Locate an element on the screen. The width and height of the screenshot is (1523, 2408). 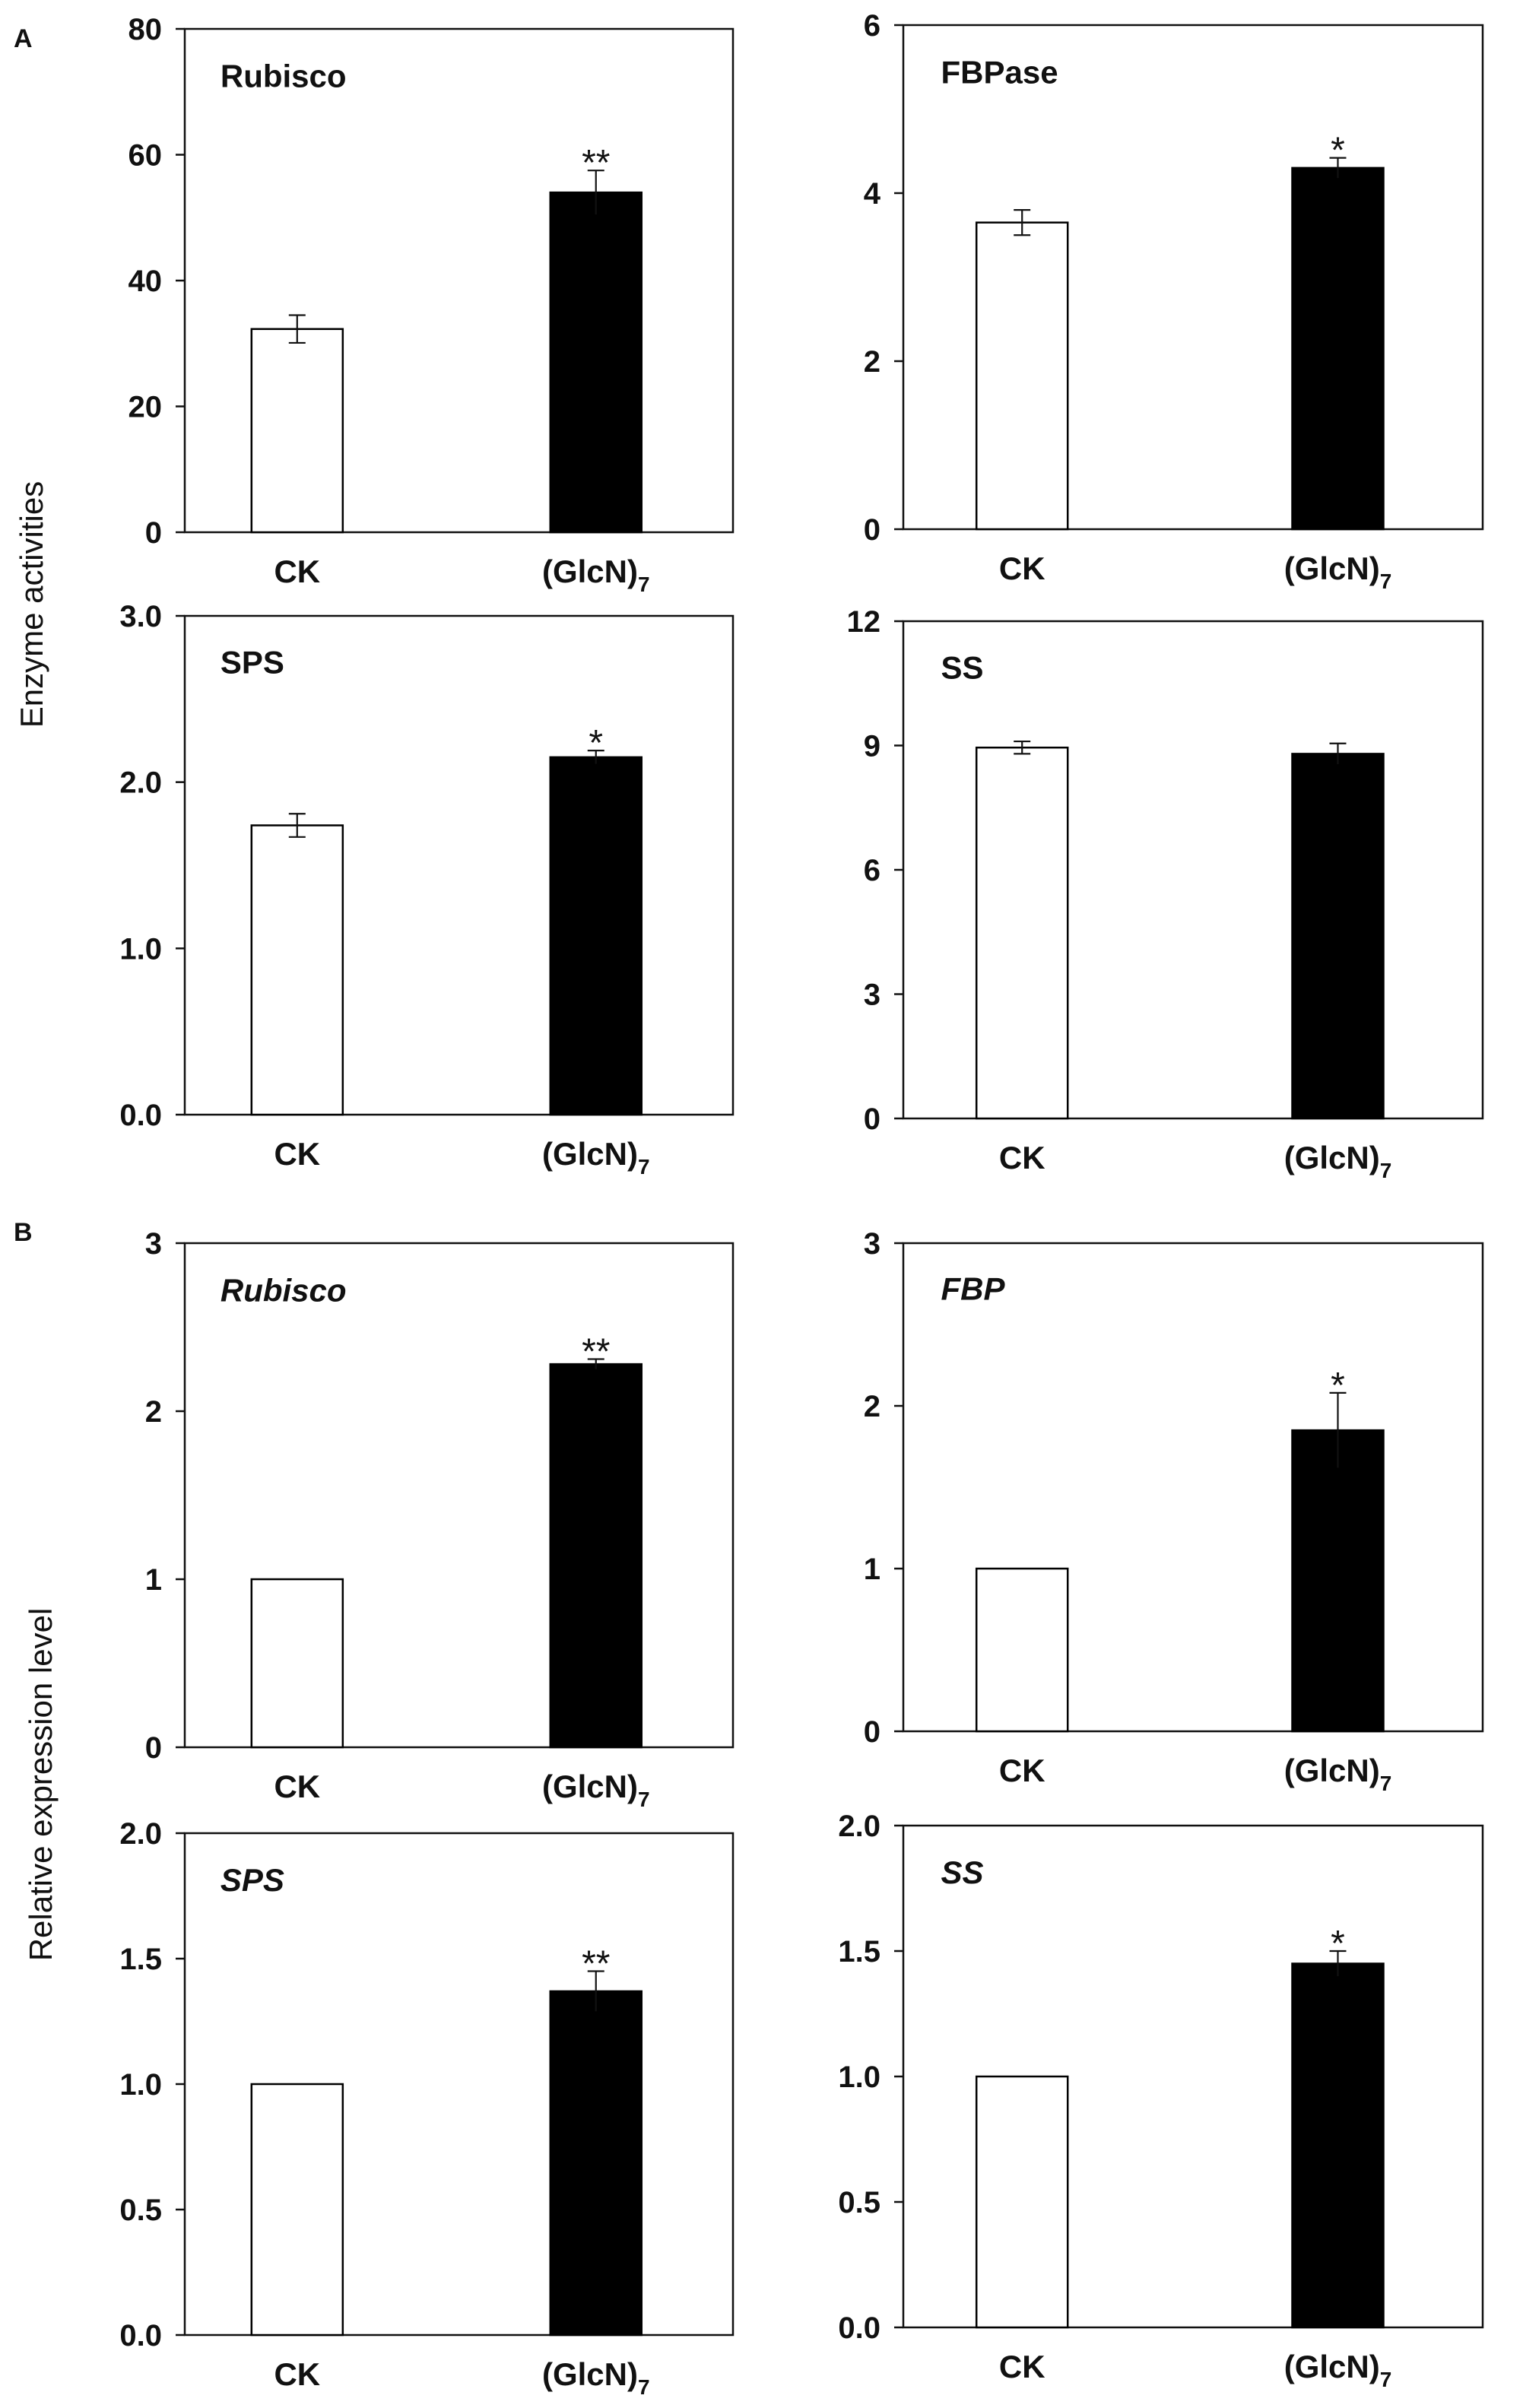
y-tick-label: 12 is located at coordinates (864, 622).